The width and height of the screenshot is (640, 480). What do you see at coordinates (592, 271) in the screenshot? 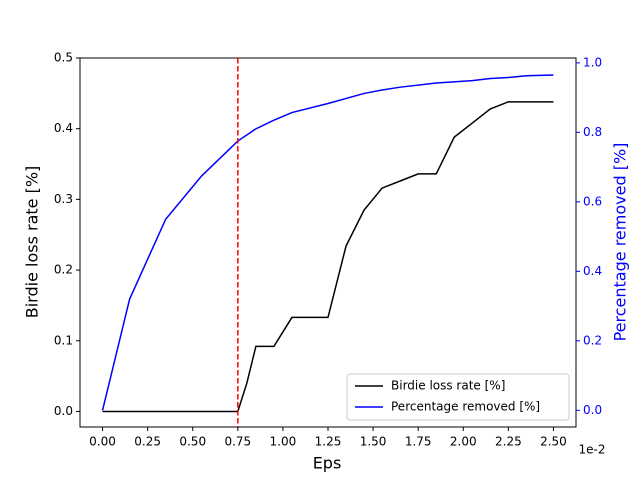
I see `y2-tick-label: 0.4` at bounding box center [592, 271].